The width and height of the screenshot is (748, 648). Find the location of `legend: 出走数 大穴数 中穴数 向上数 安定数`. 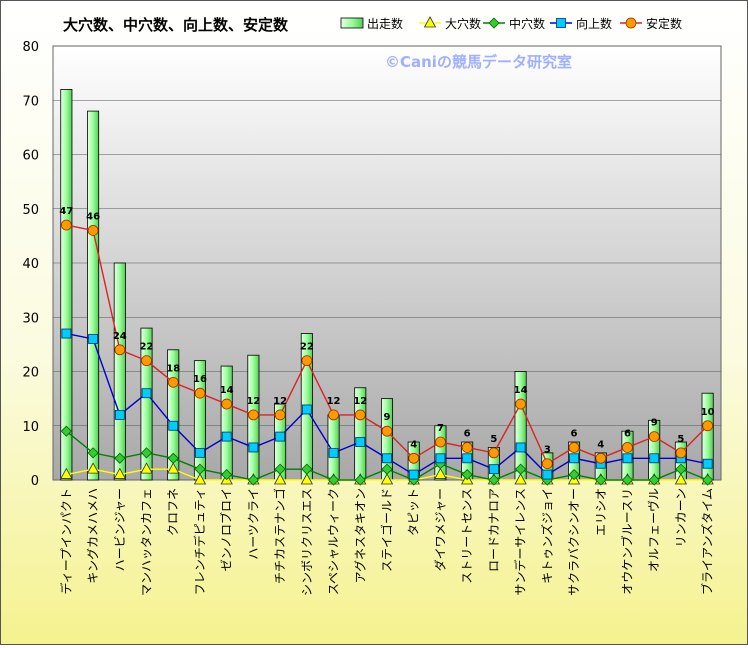

legend: 出走数 大穴数 中穴数 向上数 安定数 is located at coordinates (511, 23).